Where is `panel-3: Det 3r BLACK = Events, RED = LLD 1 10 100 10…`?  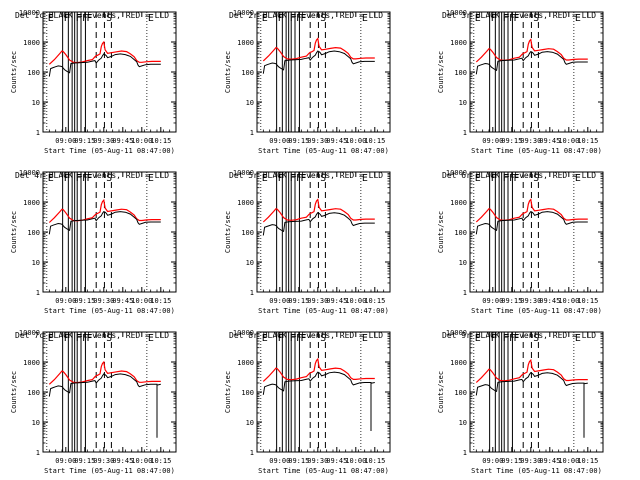
panel-3: Det 3r BLACK = Events, RED = LLD 1 10 100 10… is located at coordinates (520, 82).